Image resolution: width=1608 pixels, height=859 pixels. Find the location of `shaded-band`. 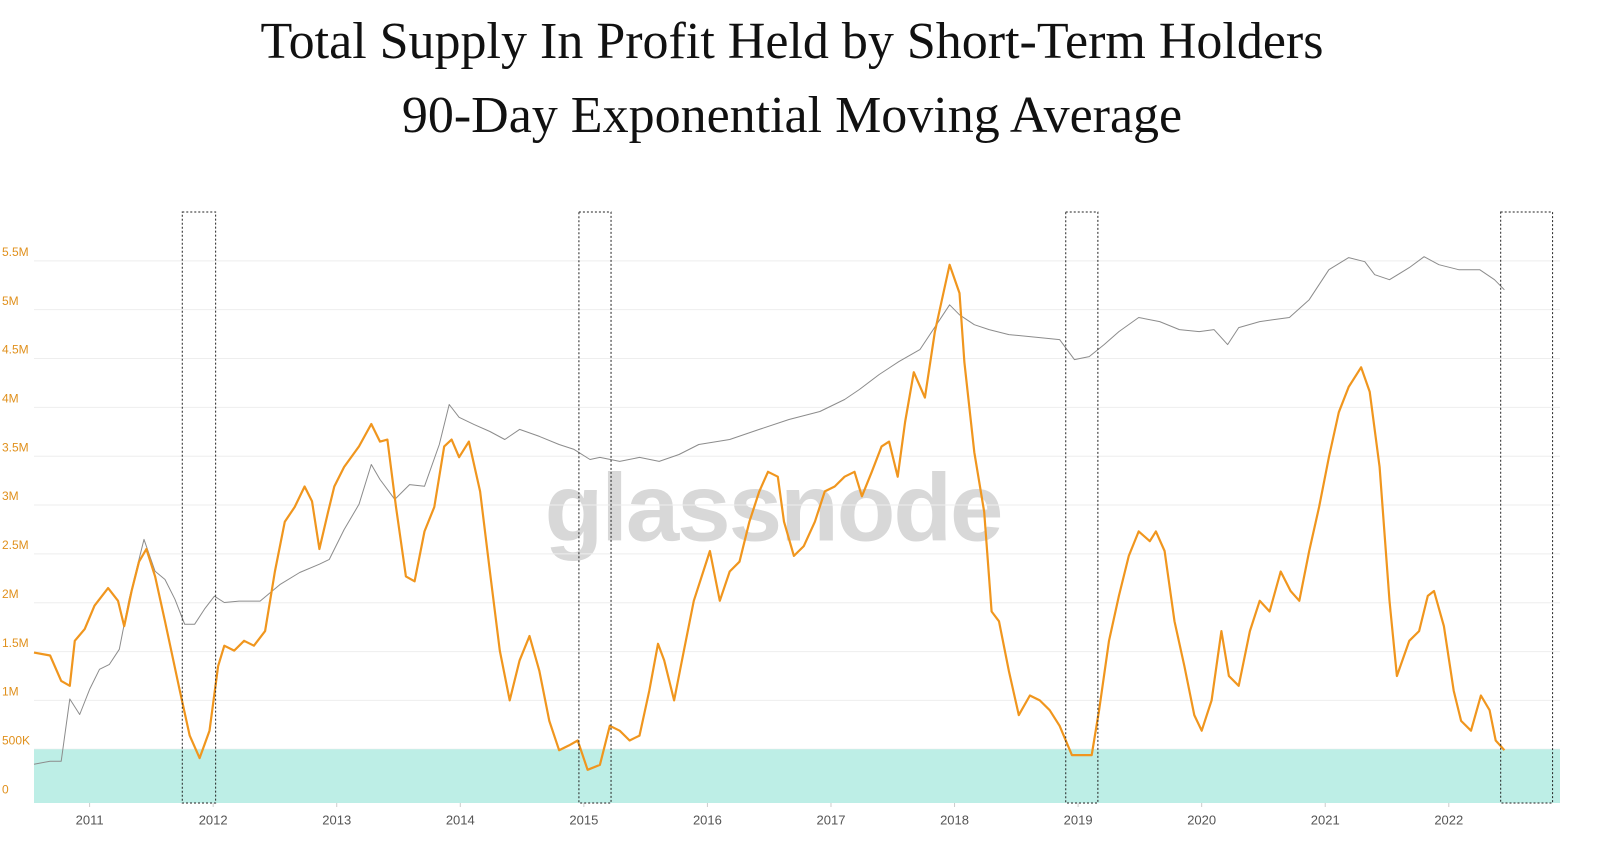

shaded-band is located at coordinates (797, 776).